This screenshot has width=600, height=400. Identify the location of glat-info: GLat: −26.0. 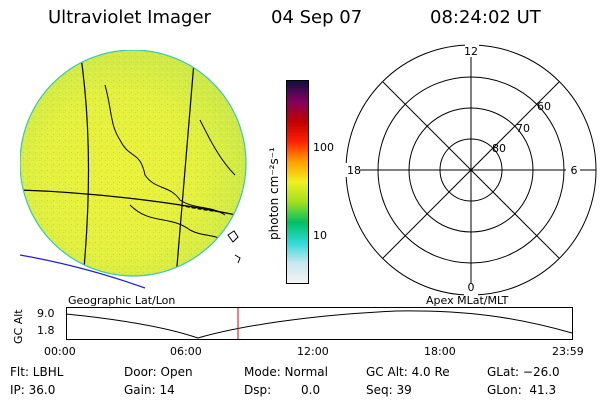
(523, 372).